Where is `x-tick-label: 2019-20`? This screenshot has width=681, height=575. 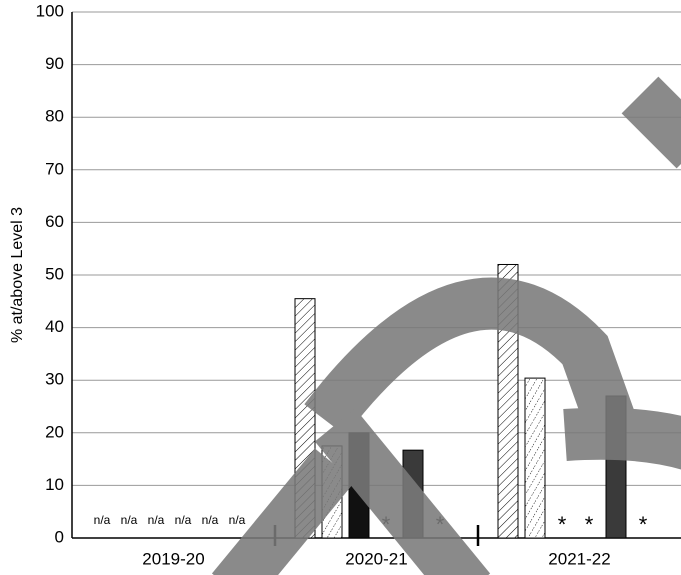 x-tick-label: 2019-20 is located at coordinates (173, 558).